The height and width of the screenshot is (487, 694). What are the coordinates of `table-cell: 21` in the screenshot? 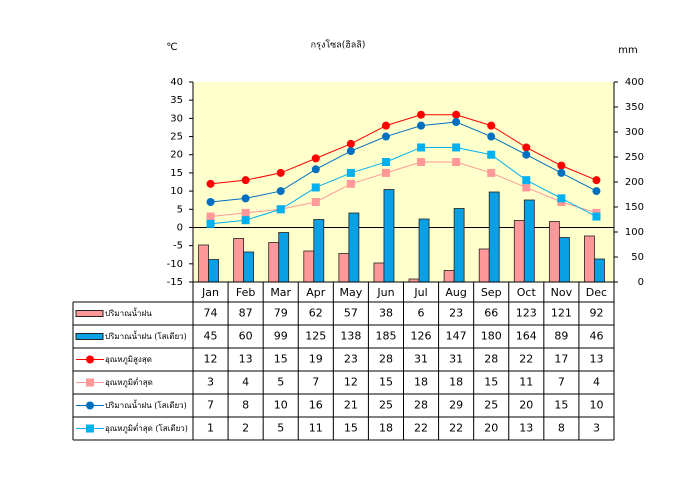 It's located at (351, 405).